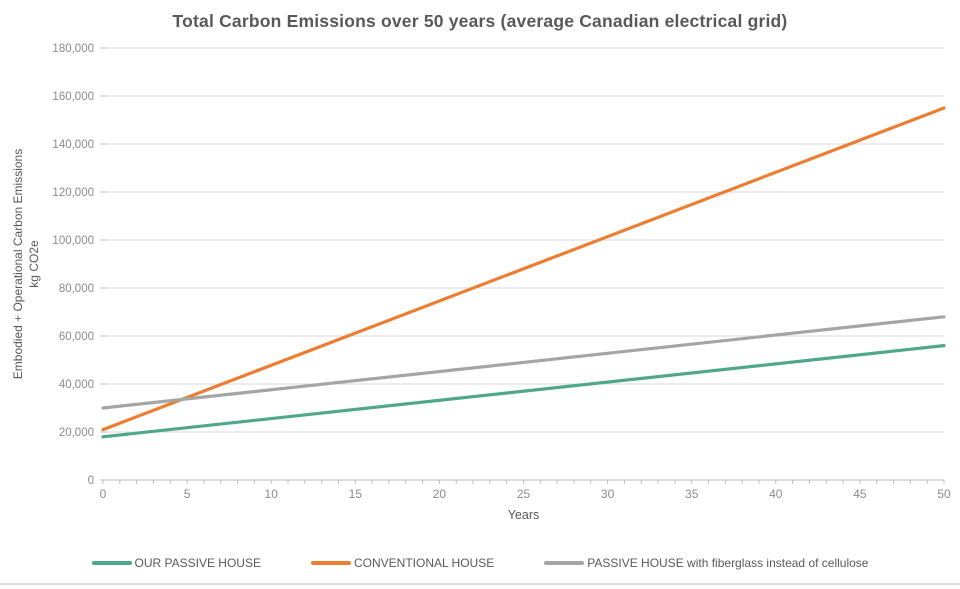 Image resolution: width=960 pixels, height=589 pixels. What do you see at coordinates (272, 494) in the screenshot?
I see `x-tick-label: 10` at bounding box center [272, 494].